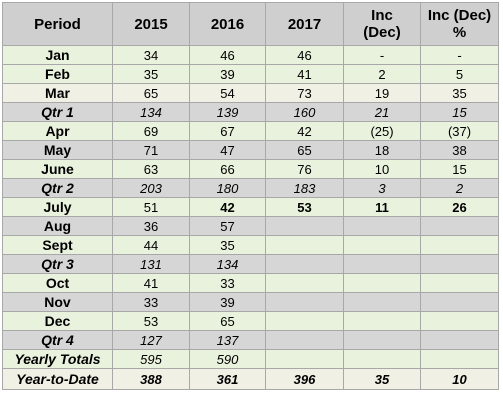  I want to click on cell-2015: 595, so click(151, 359).